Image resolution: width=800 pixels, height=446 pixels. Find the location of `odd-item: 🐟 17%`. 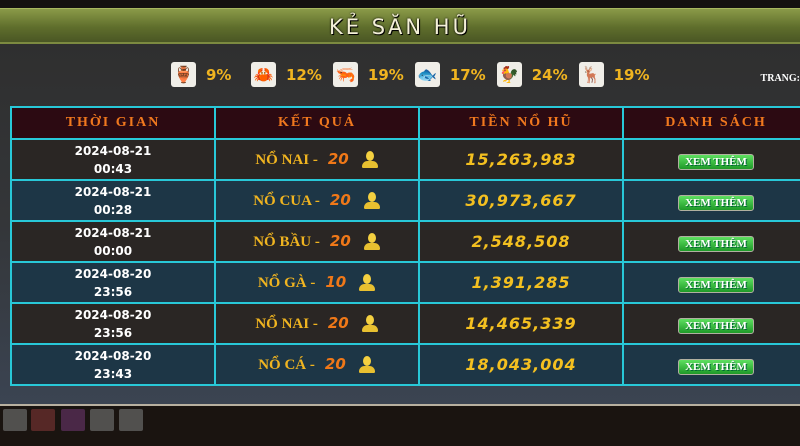

odd-item: 🐟 17% is located at coordinates (450, 74).